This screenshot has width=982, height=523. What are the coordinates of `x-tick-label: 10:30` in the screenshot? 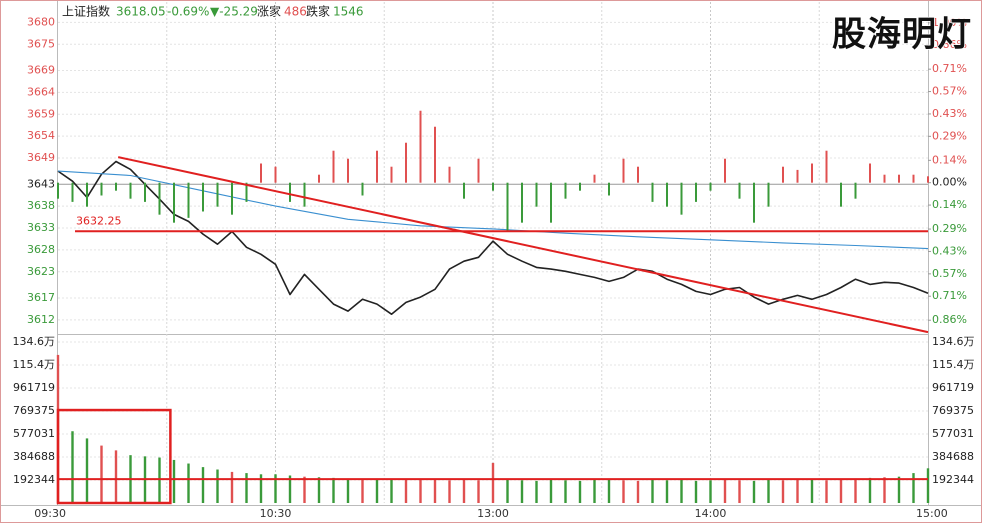 It's located at (276, 513).